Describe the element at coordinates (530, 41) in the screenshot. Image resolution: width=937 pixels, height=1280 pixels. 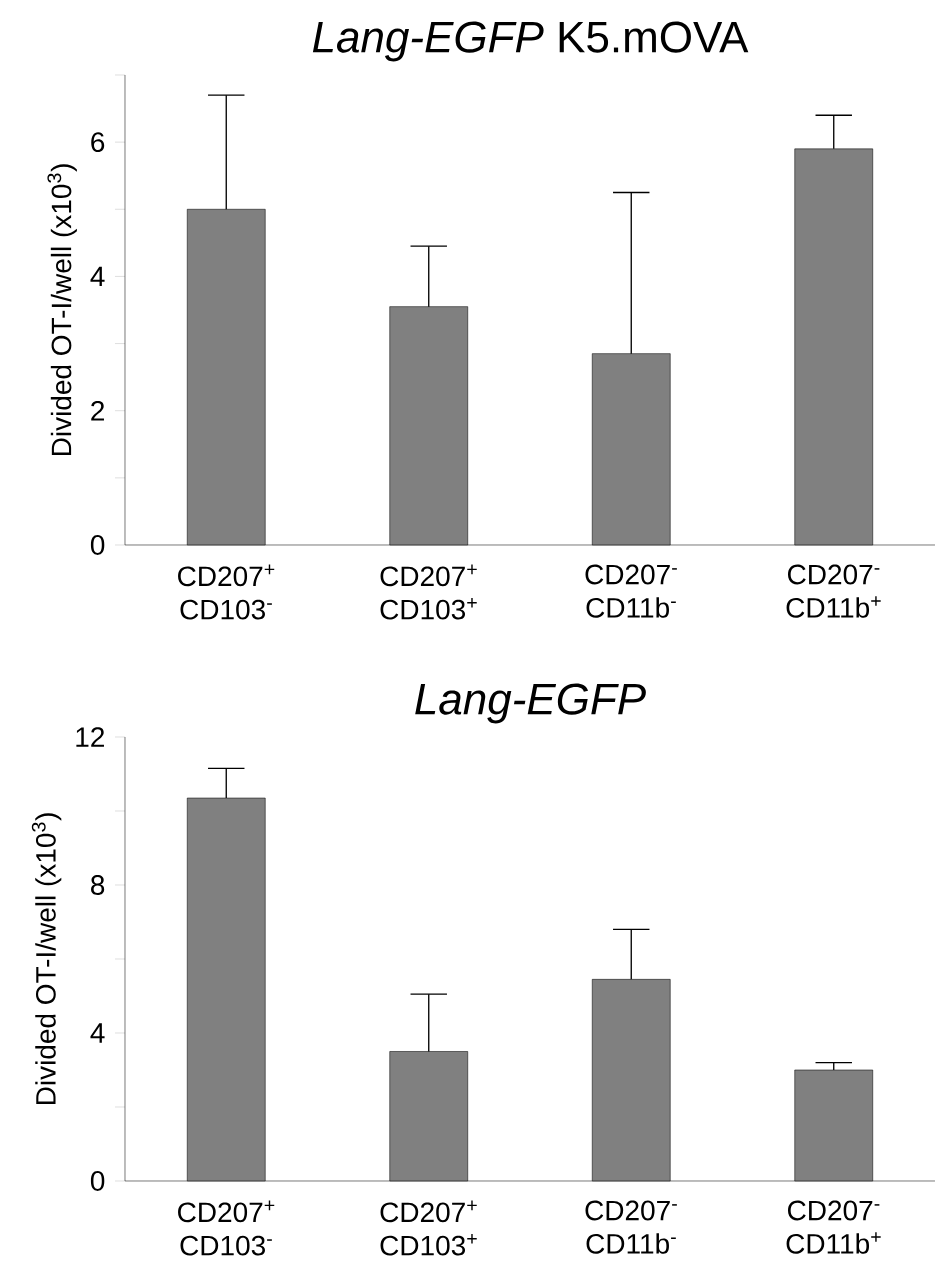
I see `chart-title: Lang-EGFP K5.mOVA` at that location.